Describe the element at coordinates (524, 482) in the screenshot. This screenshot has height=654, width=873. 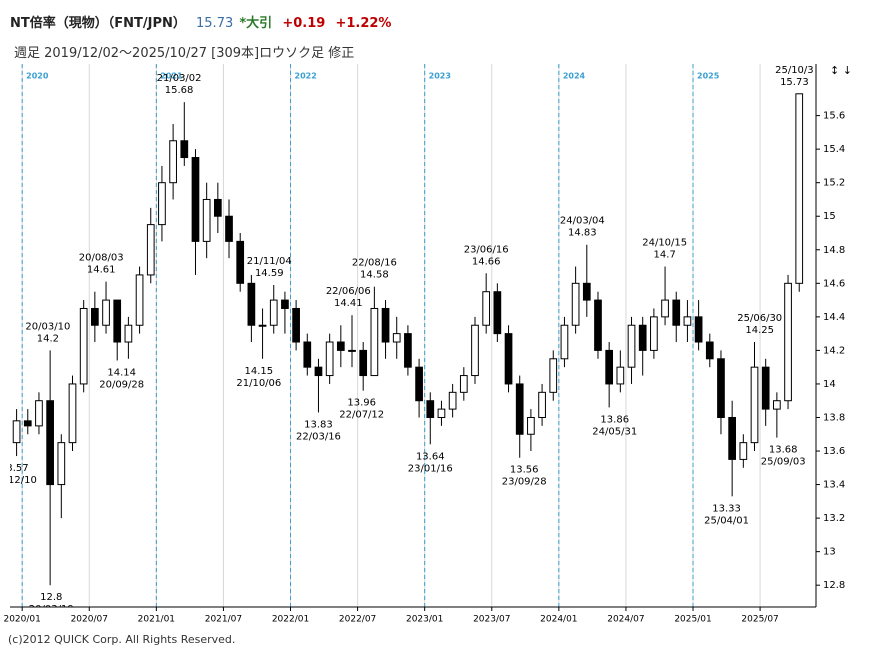
I see `annotation-date: 23/09/28` at that location.